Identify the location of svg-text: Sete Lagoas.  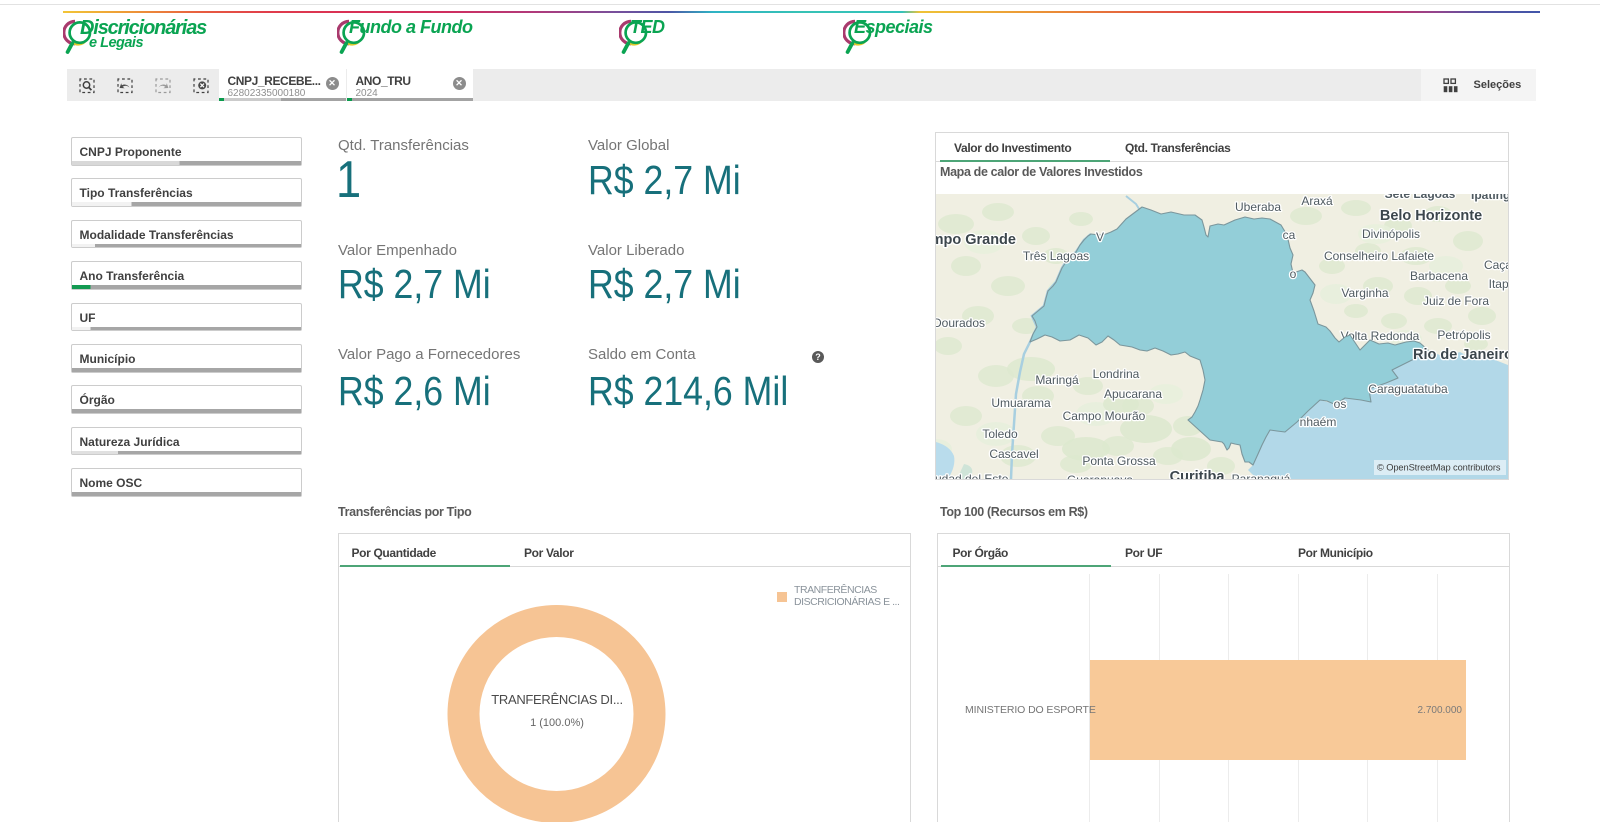
(1420, 197).